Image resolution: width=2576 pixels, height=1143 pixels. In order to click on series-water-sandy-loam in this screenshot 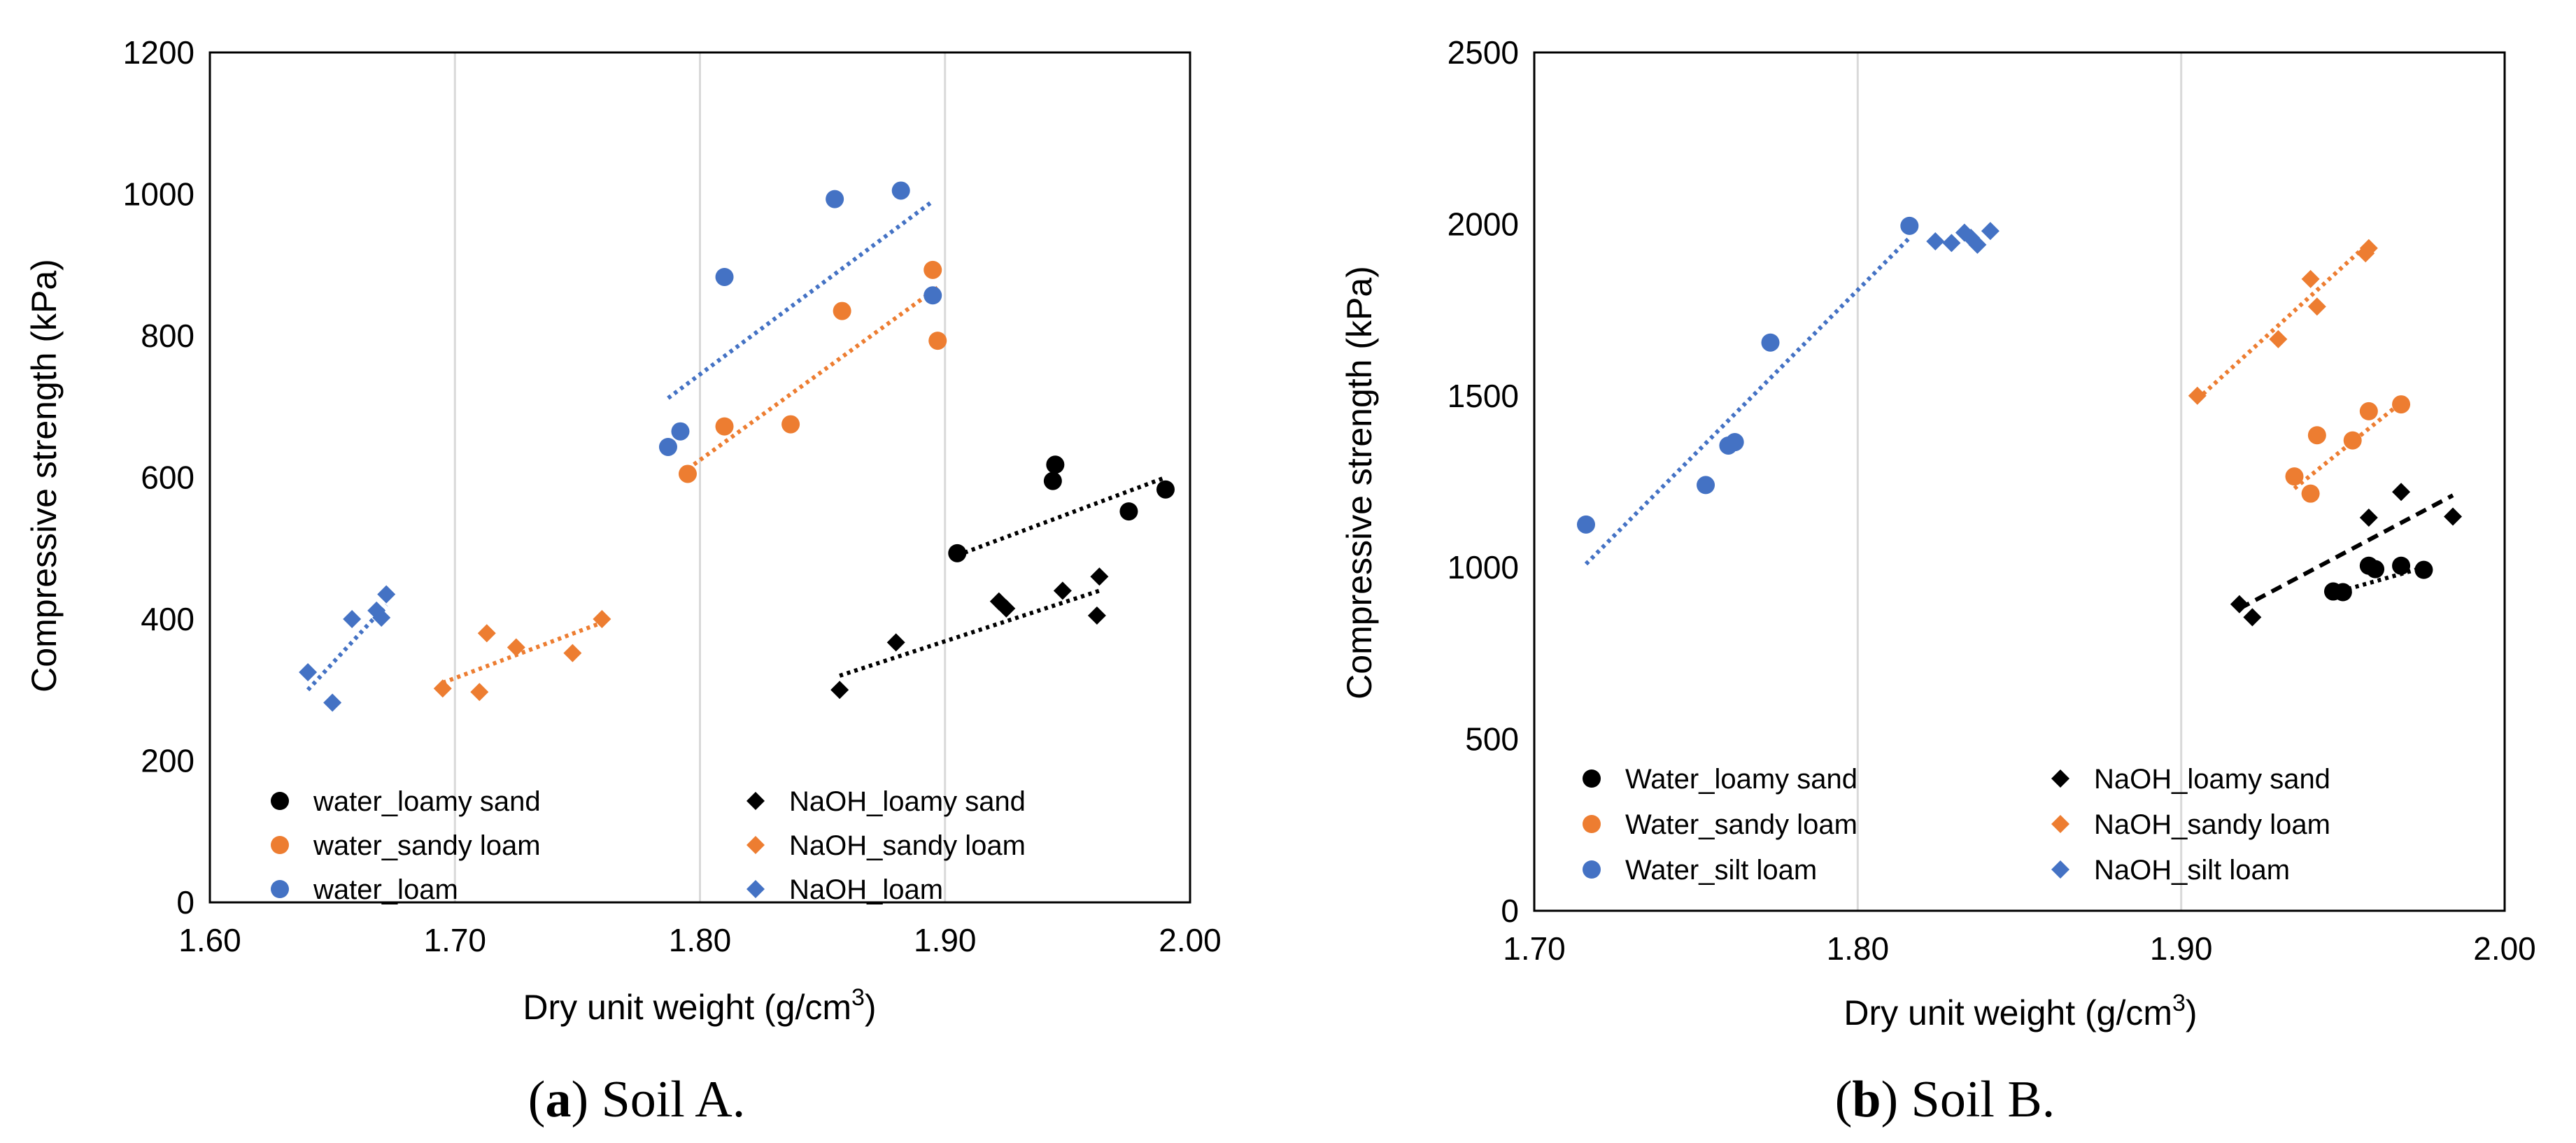, I will do `click(812, 371)`.